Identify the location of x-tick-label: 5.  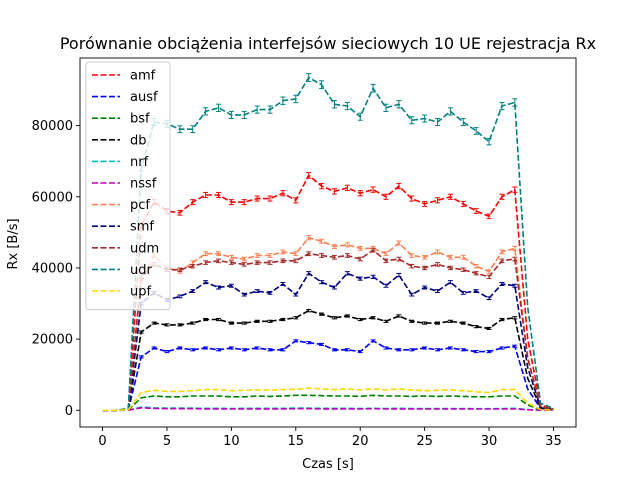
(167, 441).